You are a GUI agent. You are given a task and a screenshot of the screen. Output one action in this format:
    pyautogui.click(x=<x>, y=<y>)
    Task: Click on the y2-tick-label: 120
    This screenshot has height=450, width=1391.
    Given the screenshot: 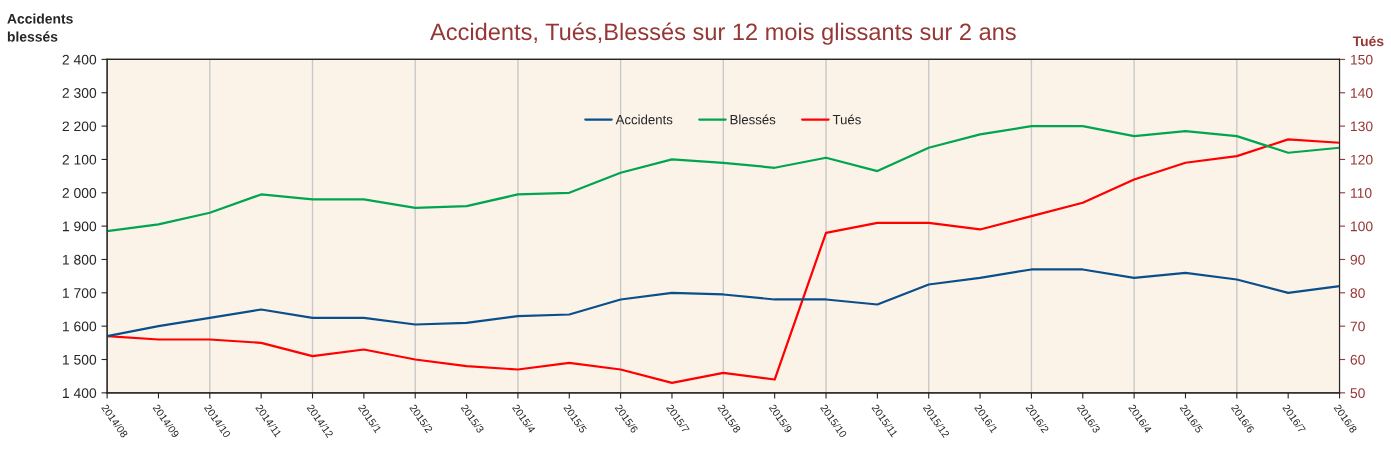 What is the action you would take?
    pyautogui.click(x=1362, y=159)
    